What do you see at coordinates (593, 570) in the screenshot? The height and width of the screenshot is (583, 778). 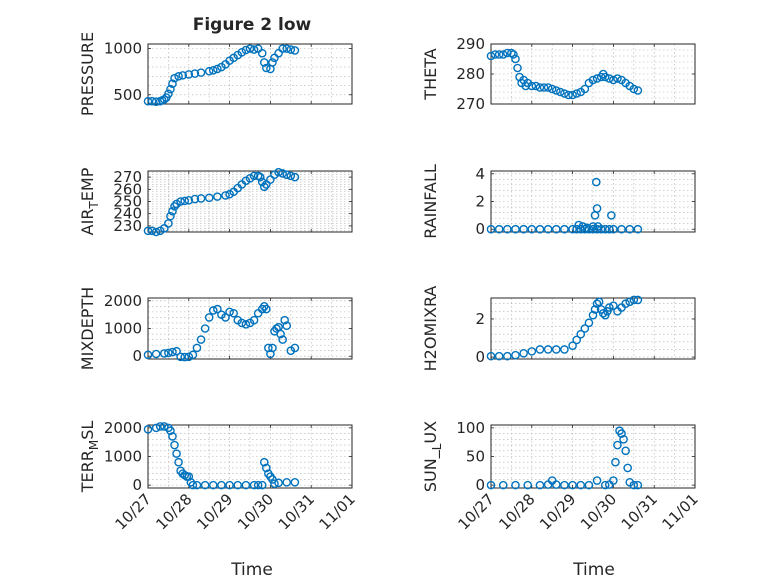 I see `x-axis-label-right: Time` at bounding box center [593, 570].